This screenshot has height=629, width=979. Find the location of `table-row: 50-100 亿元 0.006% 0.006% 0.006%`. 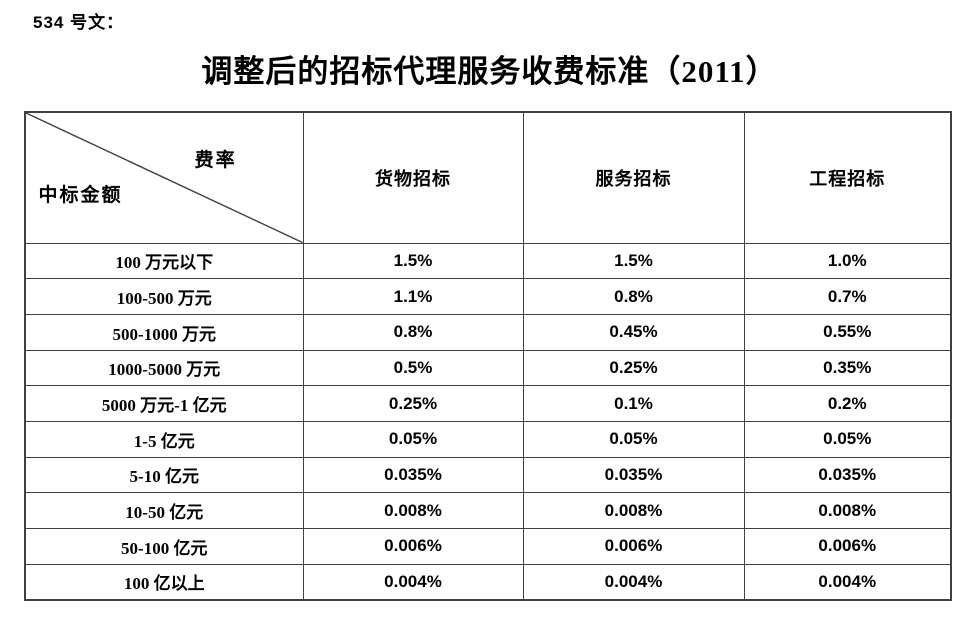

table-row: 50-100 亿元 0.006% 0.006% 0.006% is located at coordinates (488, 546).